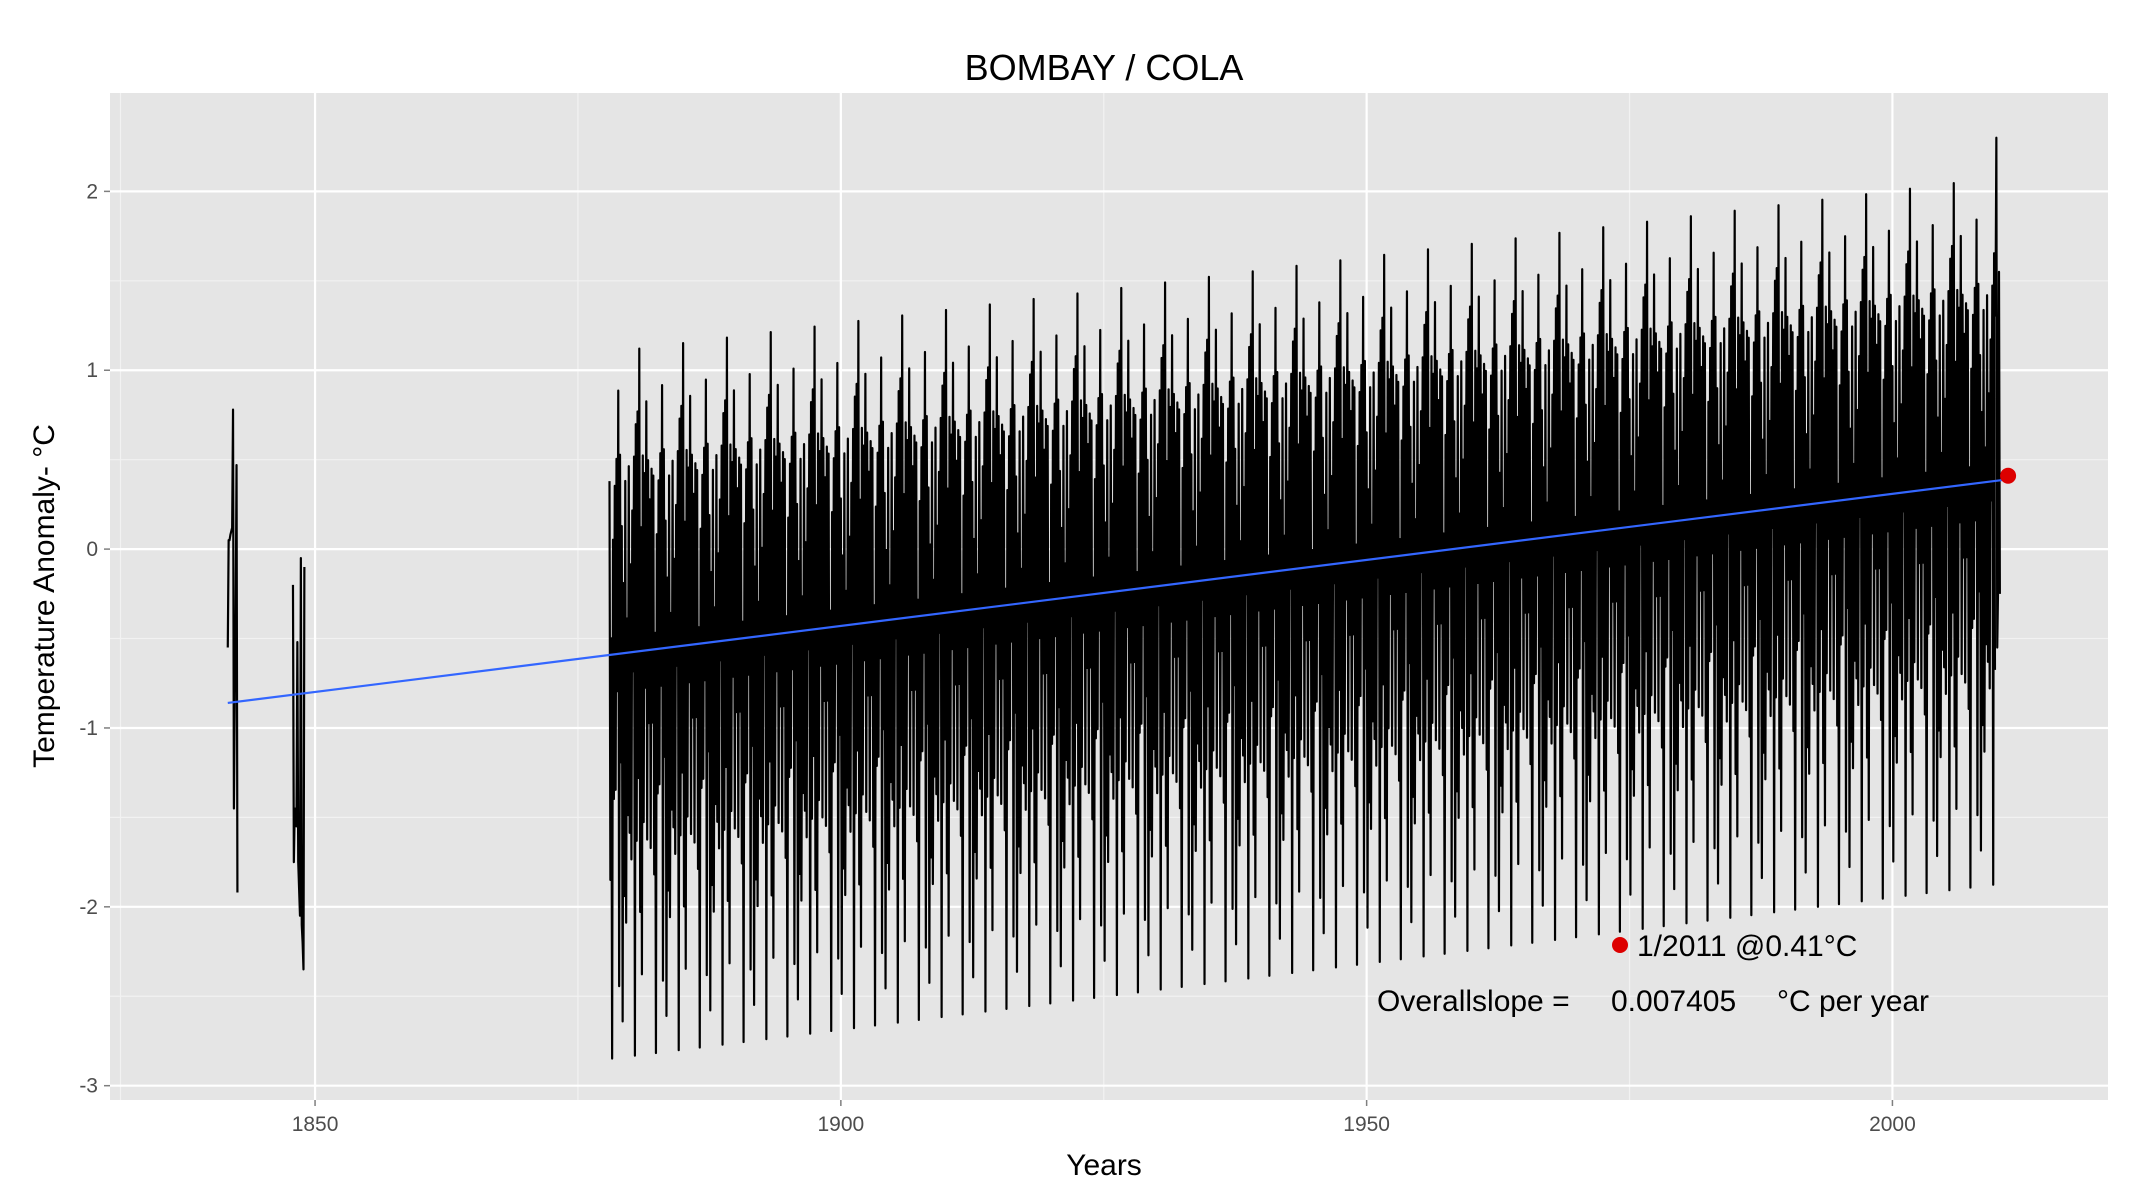  Describe the element at coordinates (88, 1086) in the screenshot. I see `y-tick-label: -3` at that location.